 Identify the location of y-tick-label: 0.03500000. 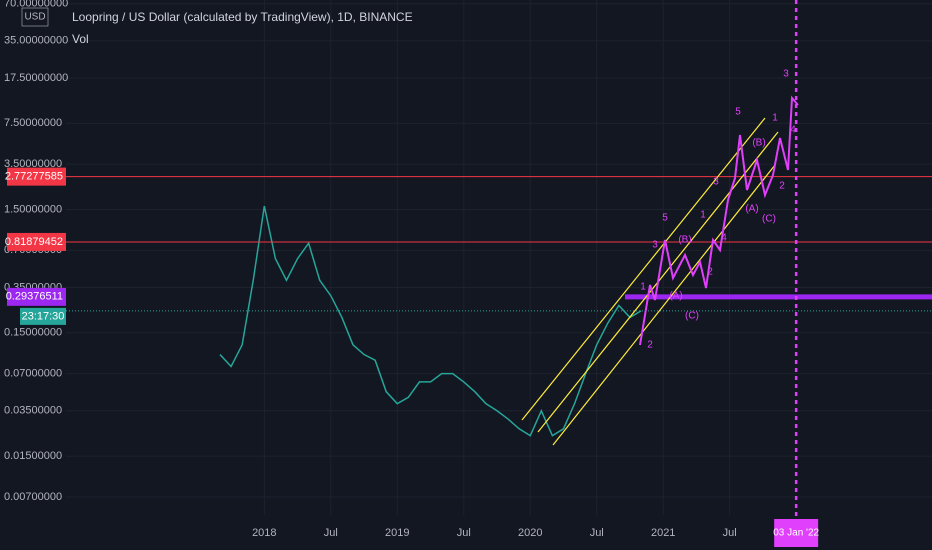
(33, 411).